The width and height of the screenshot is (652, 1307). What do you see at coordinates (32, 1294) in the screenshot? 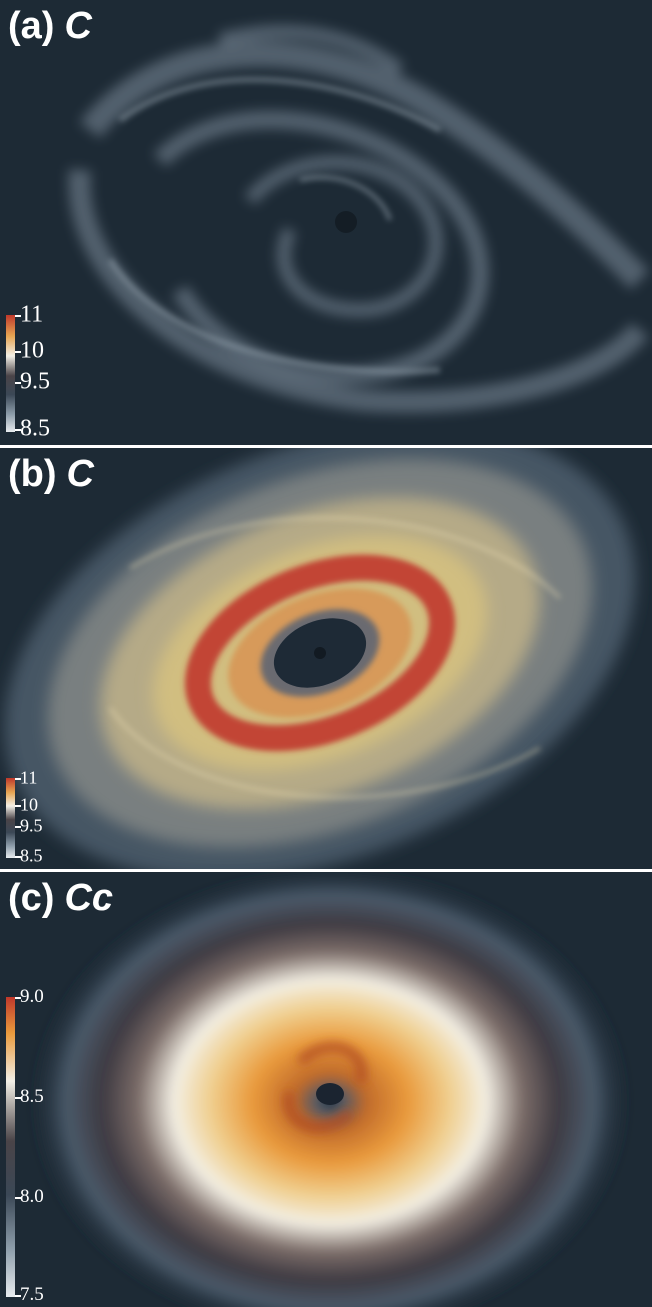
I see `panel-c-tick-label: 7.5` at bounding box center [32, 1294].